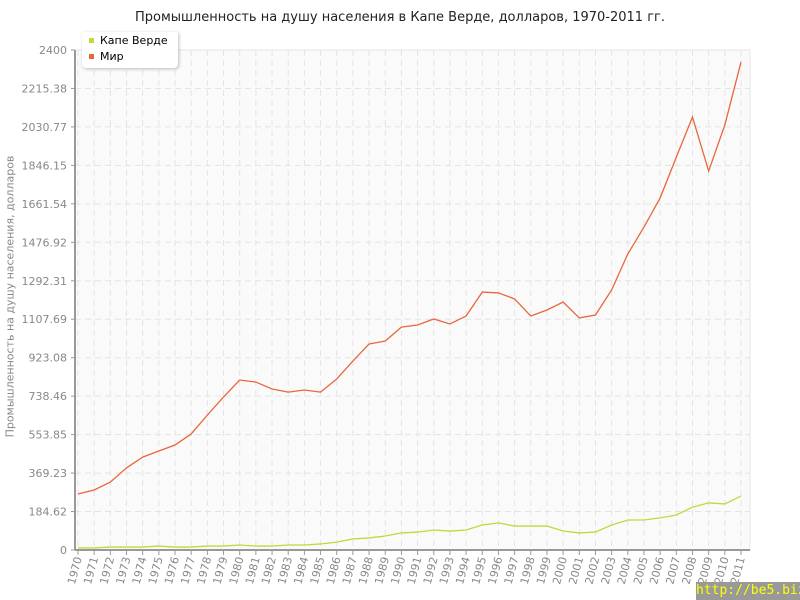 This screenshot has width=800, height=600. I want to click on y-tick-label: 369.23, so click(48, 473).